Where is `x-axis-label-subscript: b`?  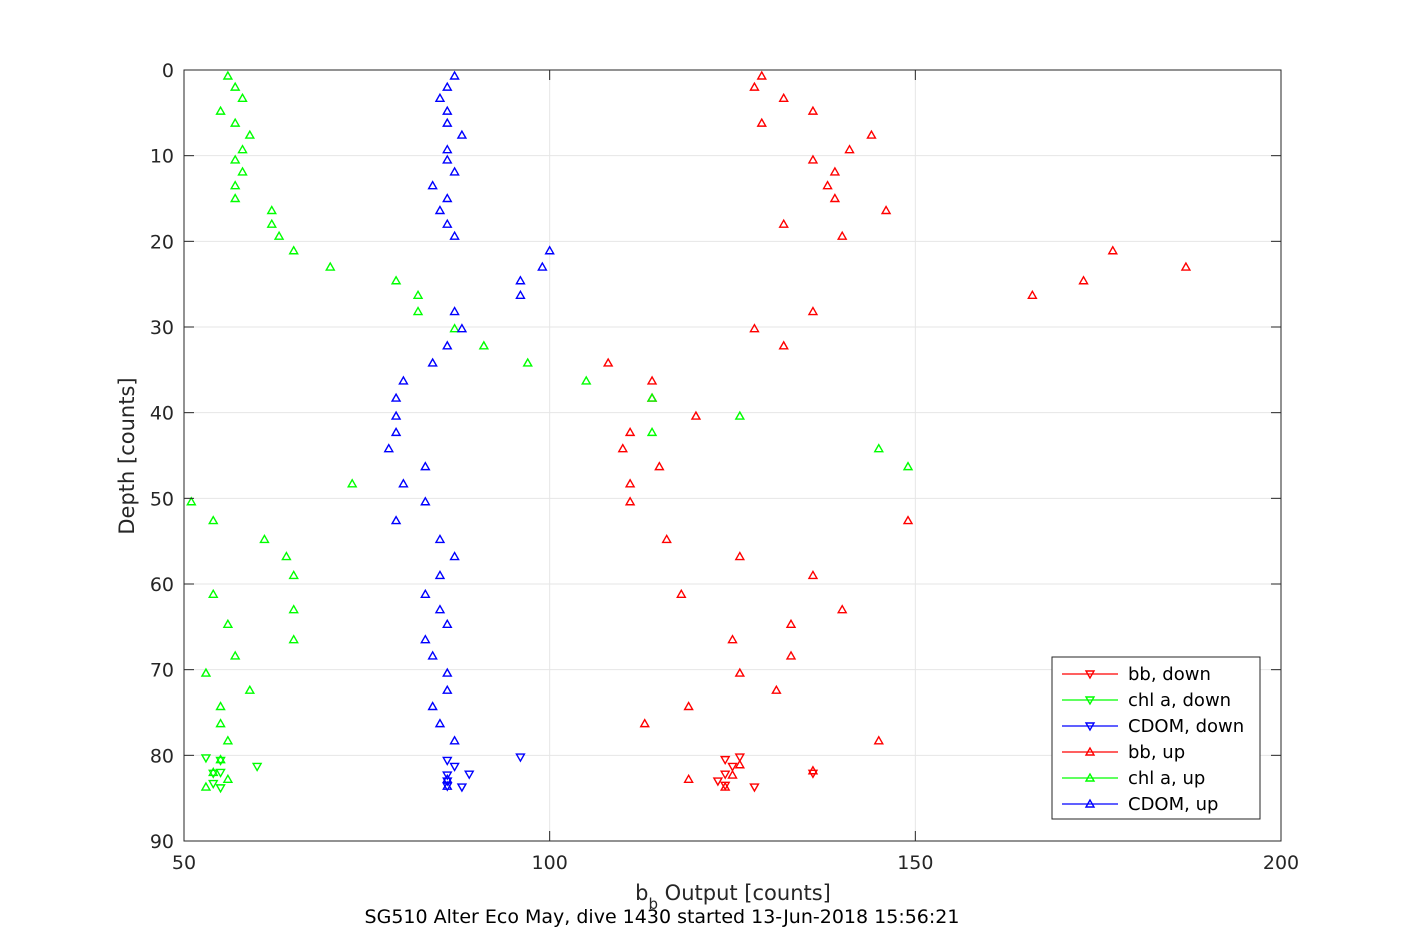
x-axis-label-subscript: b is located at coordinates (653, 904).